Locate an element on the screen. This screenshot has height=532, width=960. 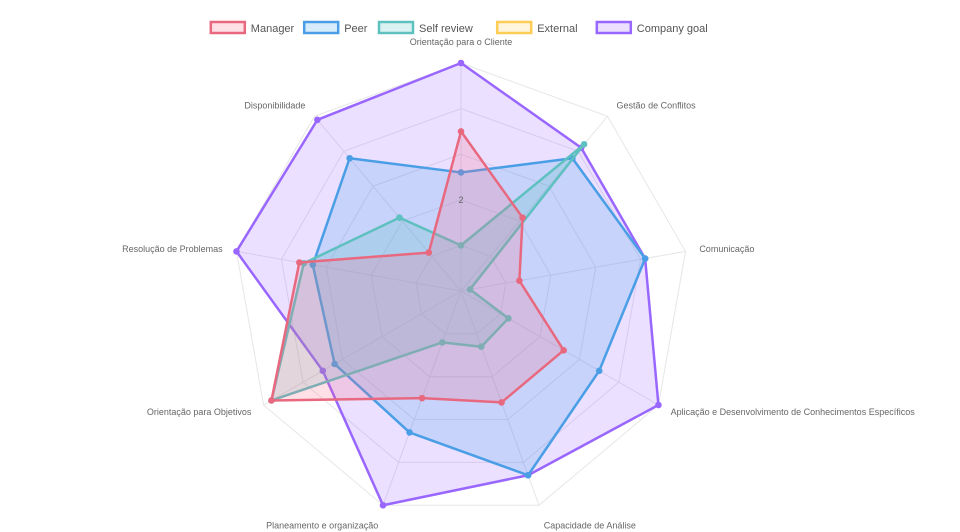
legend-item-manager: Manager is located at coordinates (252, 27).